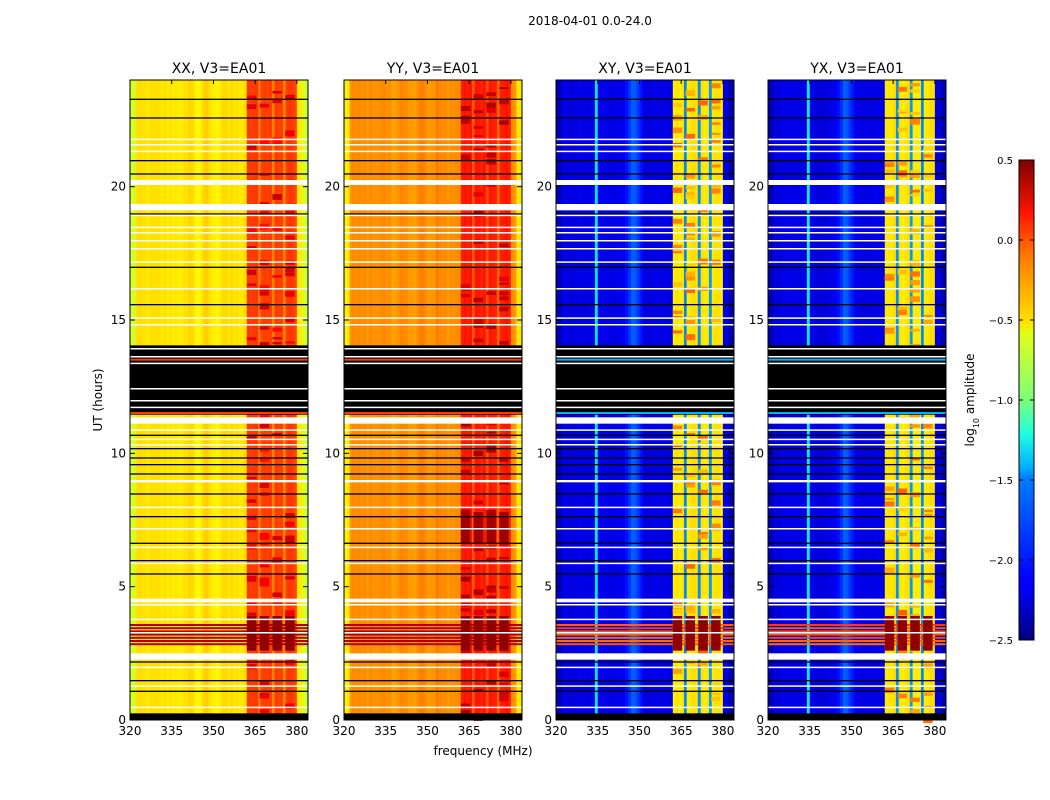  Describe the element at coordinates (756, 320) in the screenshot. I see `y-tick-label: 15` at that location.